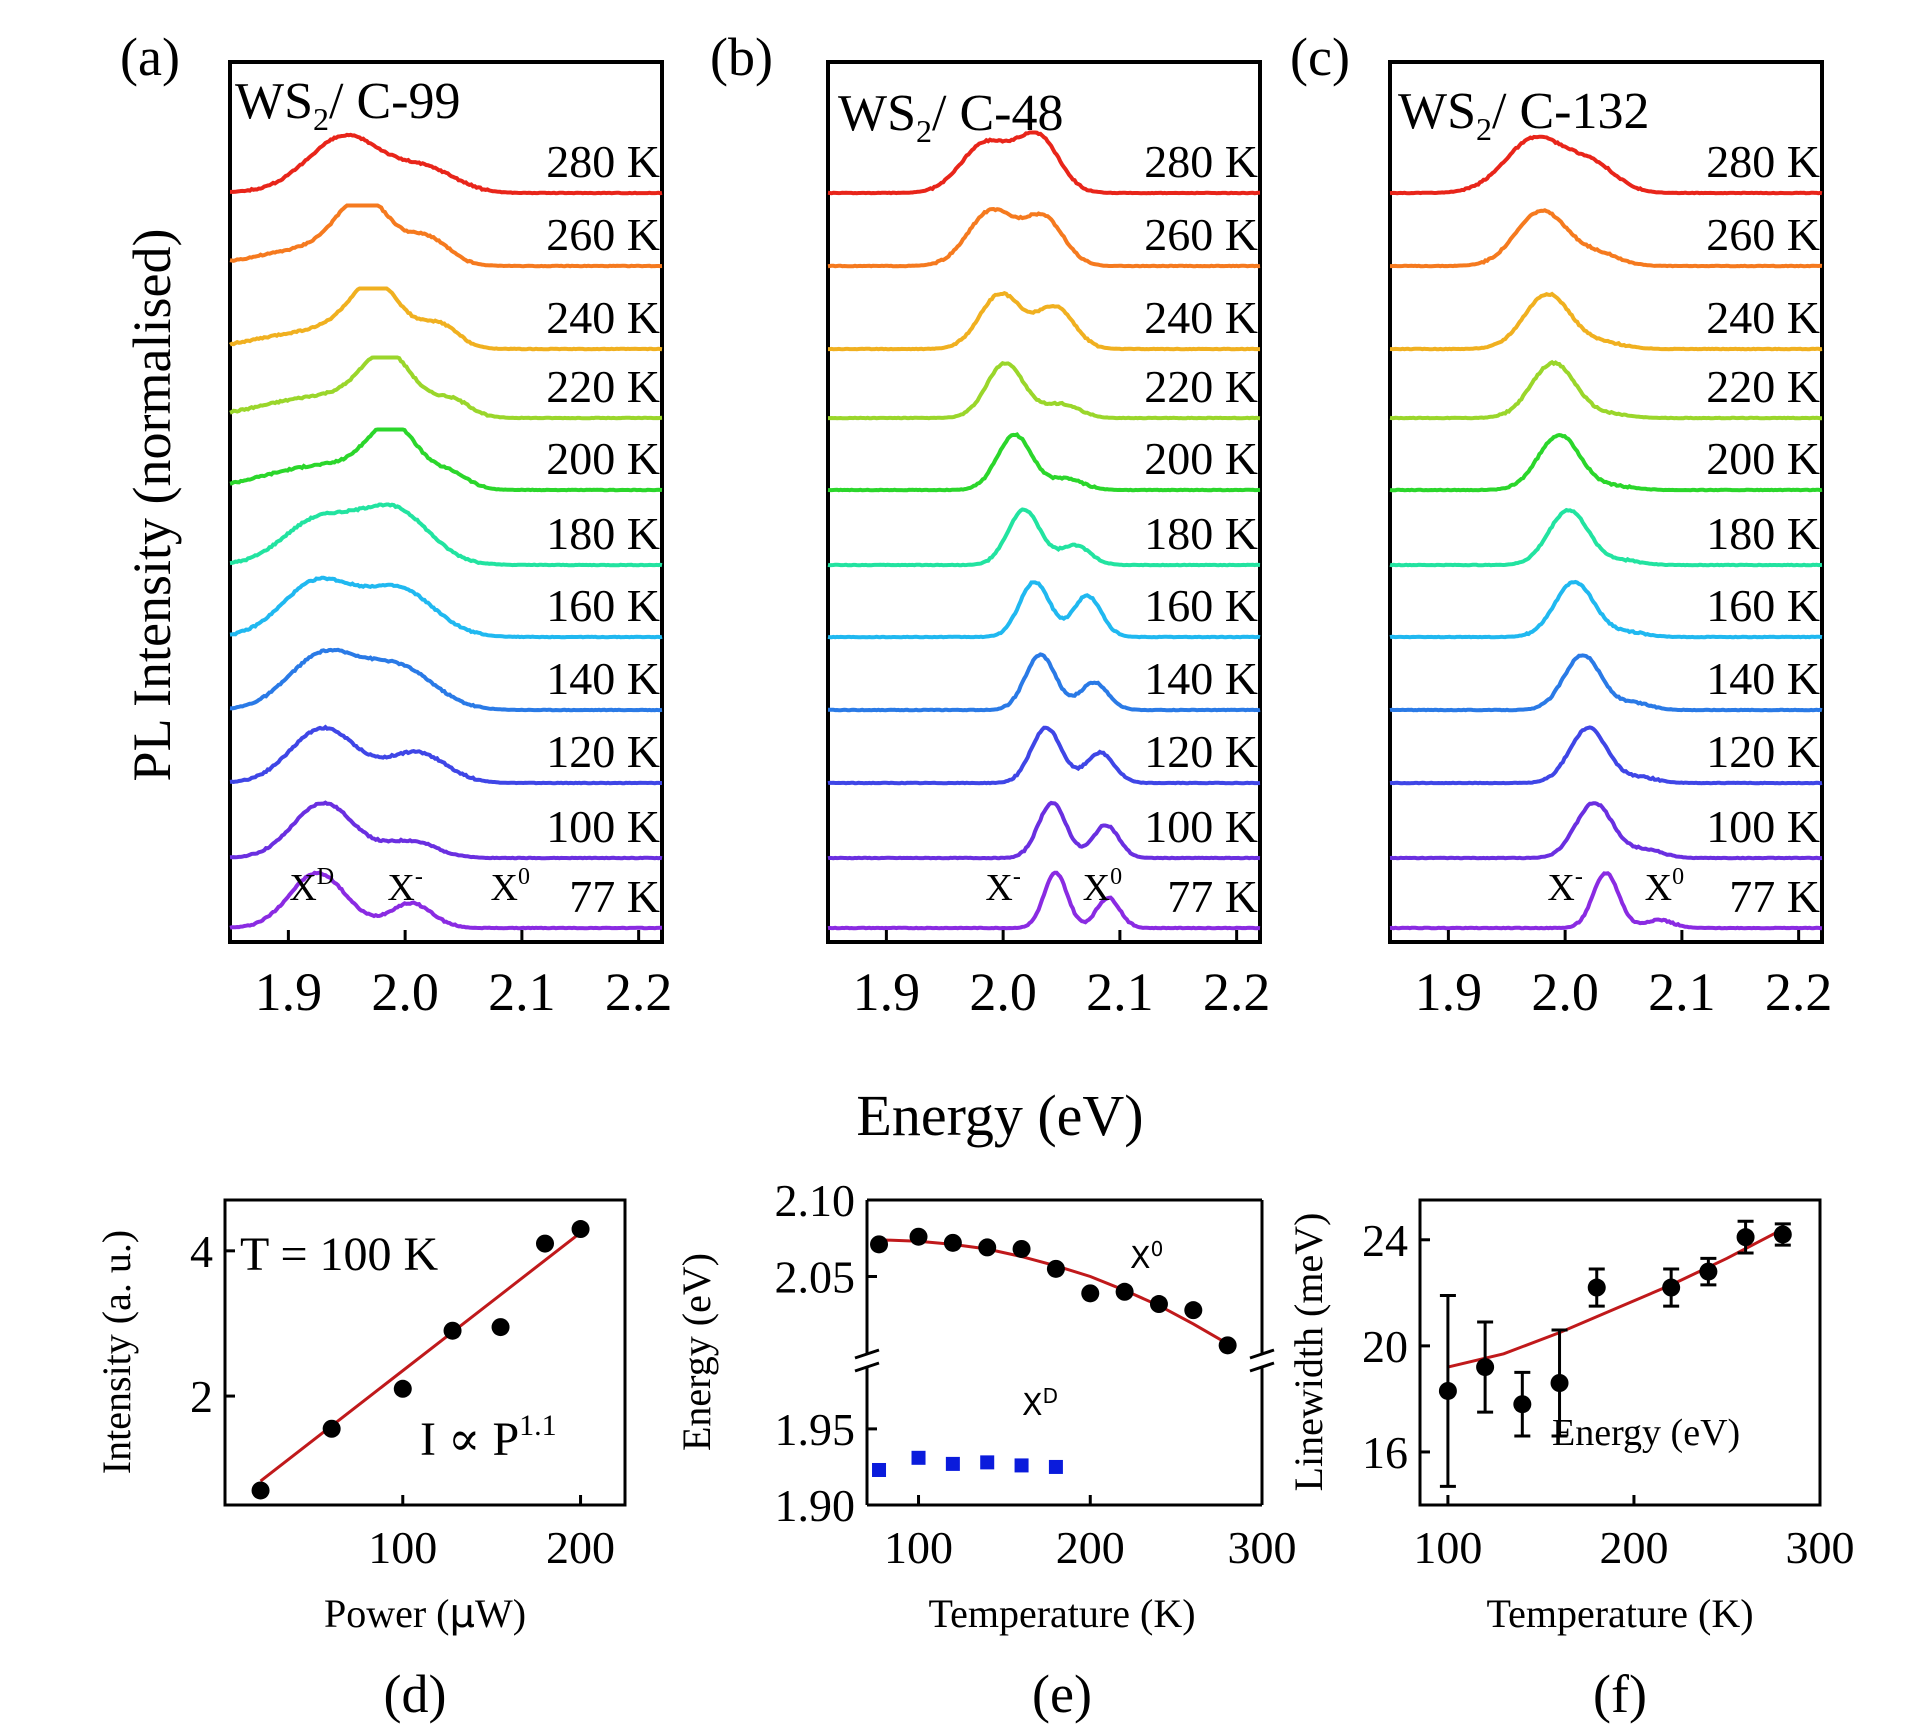 The width and height of the screenshot is (1920, 1728). What do you see at coordinates (1050, 1396) in the screenshot?
I see `panel-e-xd-sup: D` at bounding box center [1050, 1396].